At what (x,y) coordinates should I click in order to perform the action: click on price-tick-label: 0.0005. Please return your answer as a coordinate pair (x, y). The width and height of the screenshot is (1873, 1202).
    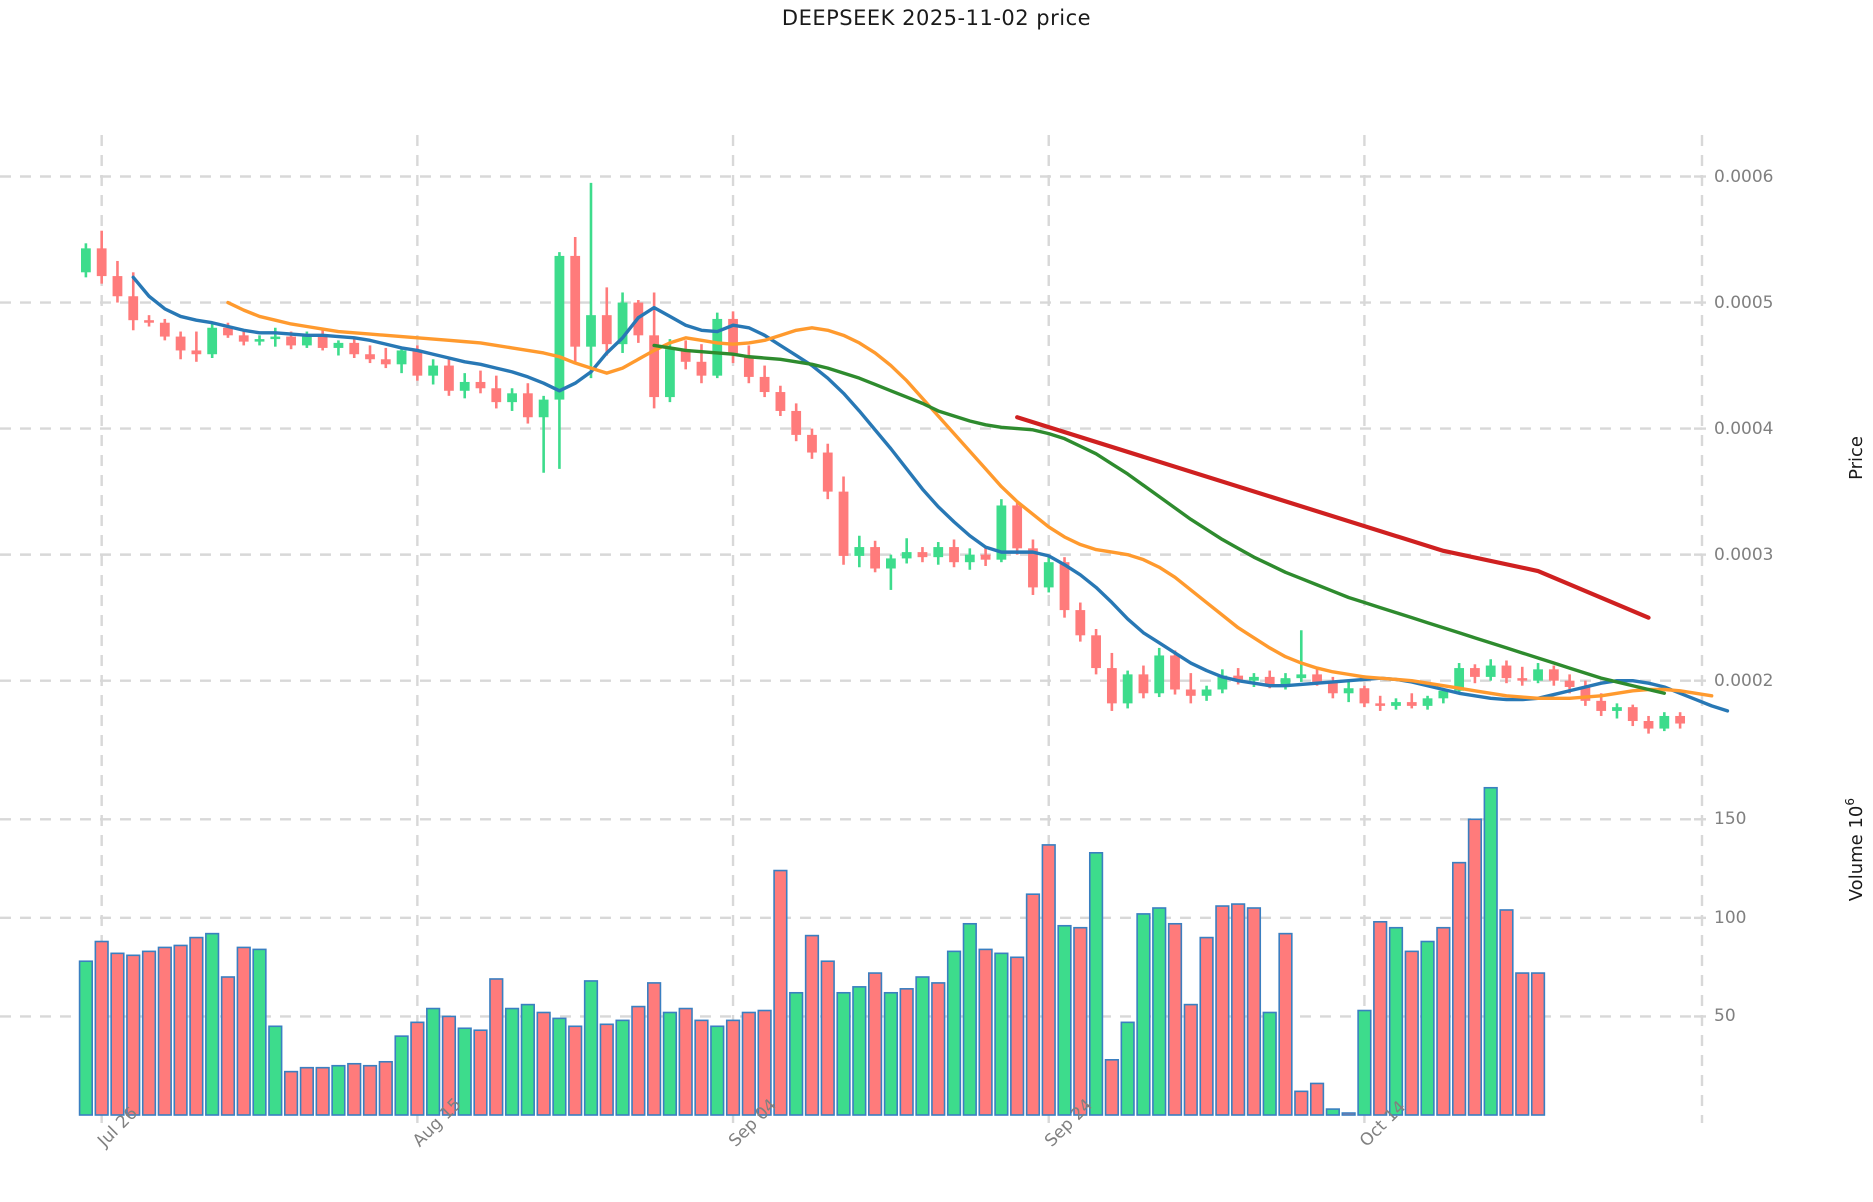
    Looking at the image, I should click on (1744, 302).